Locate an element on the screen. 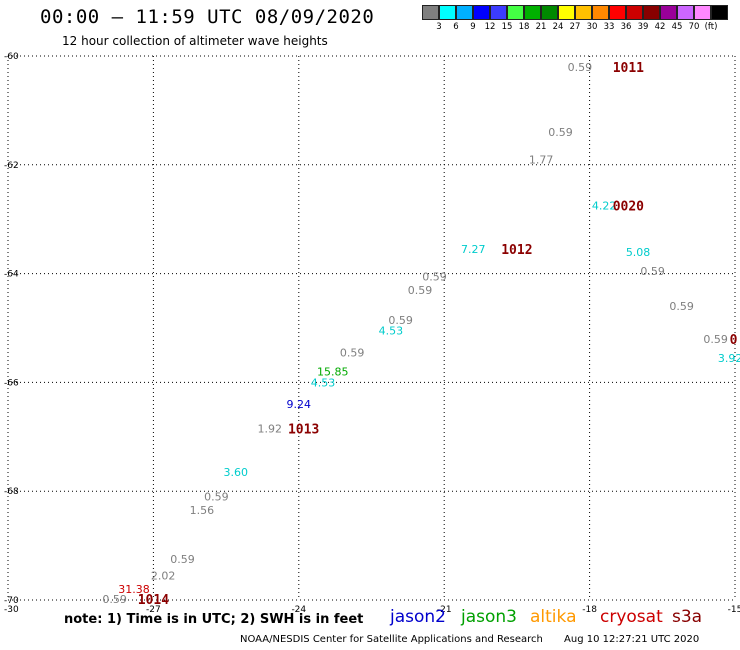 This screenshot has height=650, width=740. wave-height-label: 1.77 is located at coordinates (541, 159).